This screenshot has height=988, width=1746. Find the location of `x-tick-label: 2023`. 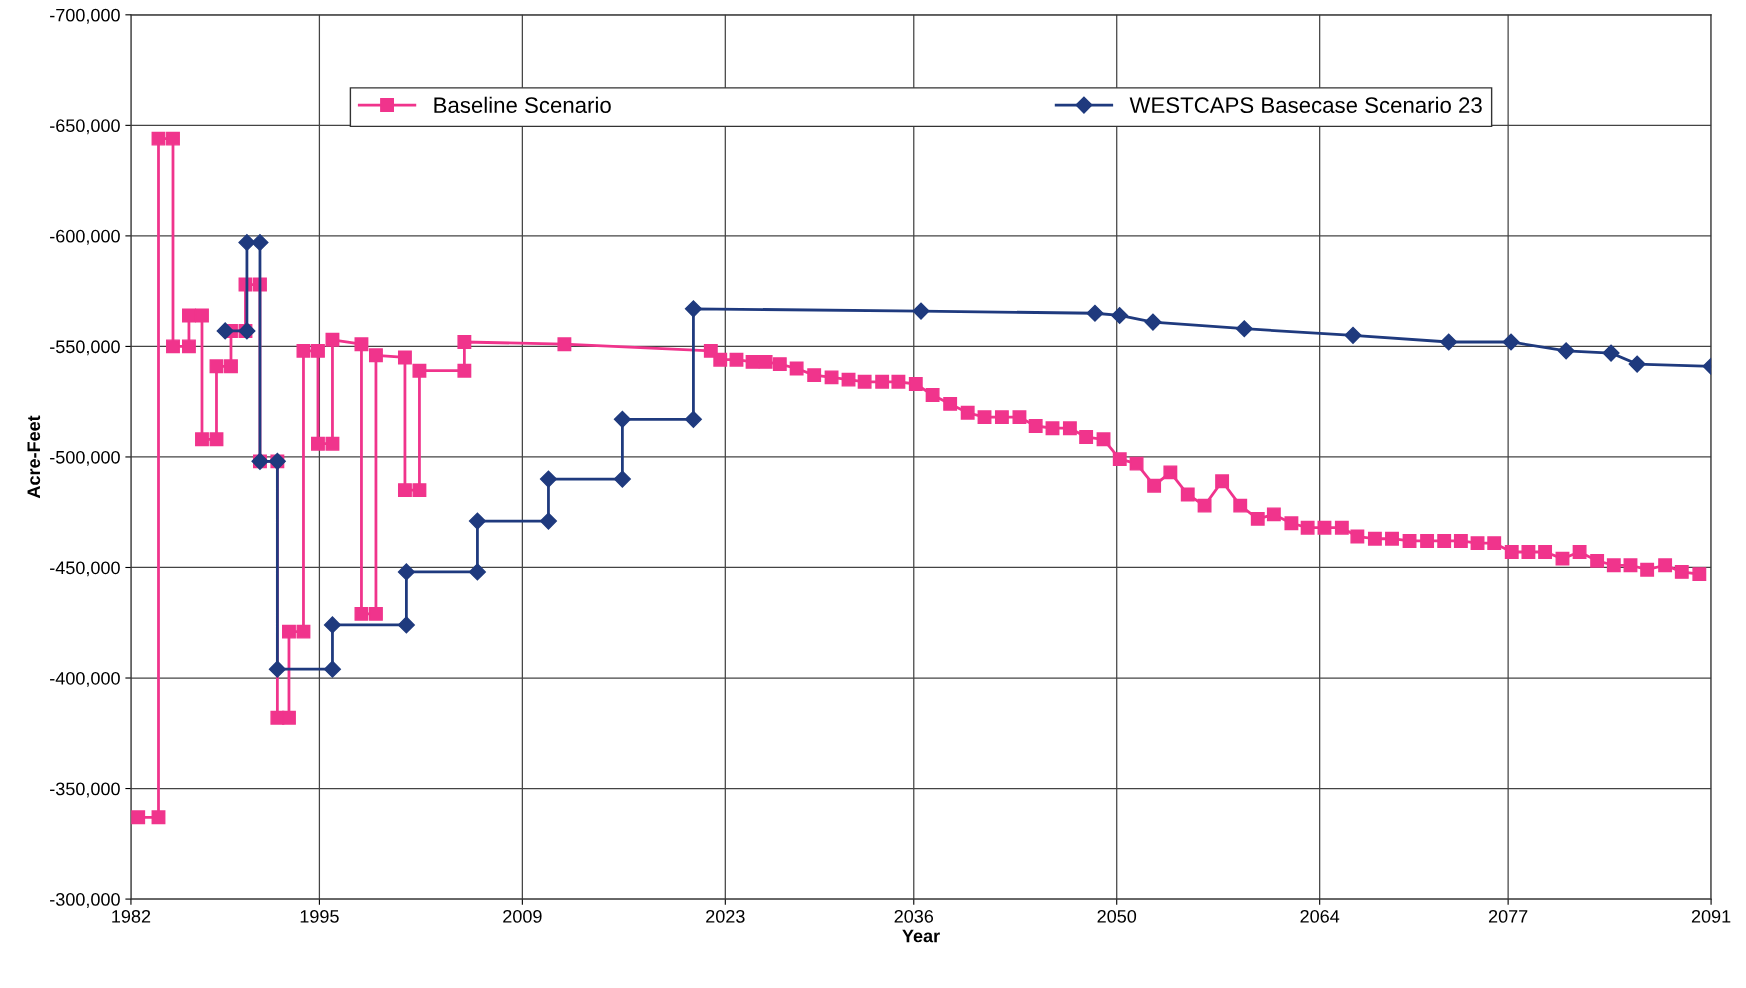

x-tick-label: 2023 is located at coordinates (725, 916).